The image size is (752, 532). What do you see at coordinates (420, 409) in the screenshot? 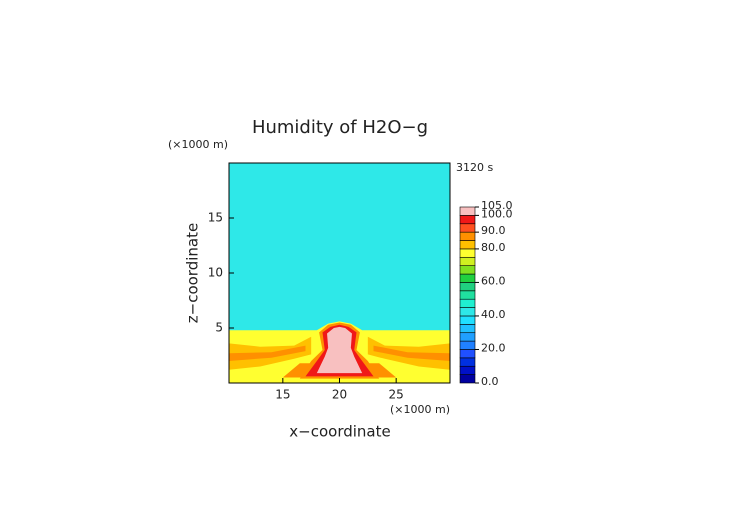
I see `x-unit: (×1000 m)` at bounding box center [420, 409].